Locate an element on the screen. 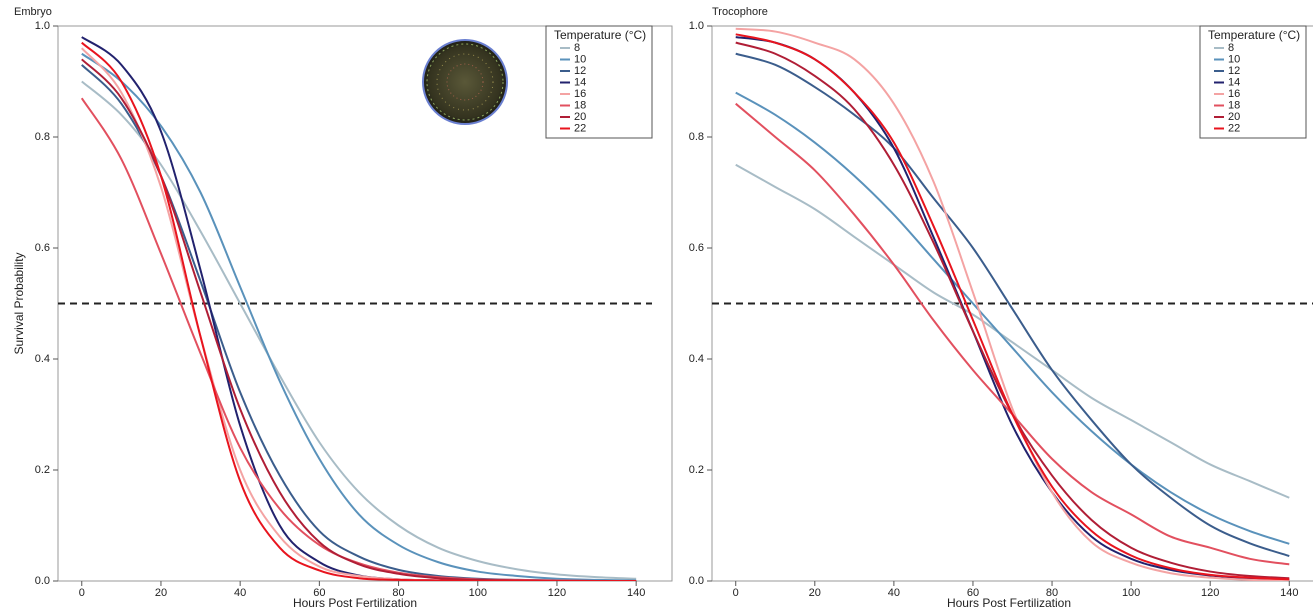 The width and height of the screenshot is (1313, 611). y-axis-label: Survival Probability is located at coordinates (19, 303).